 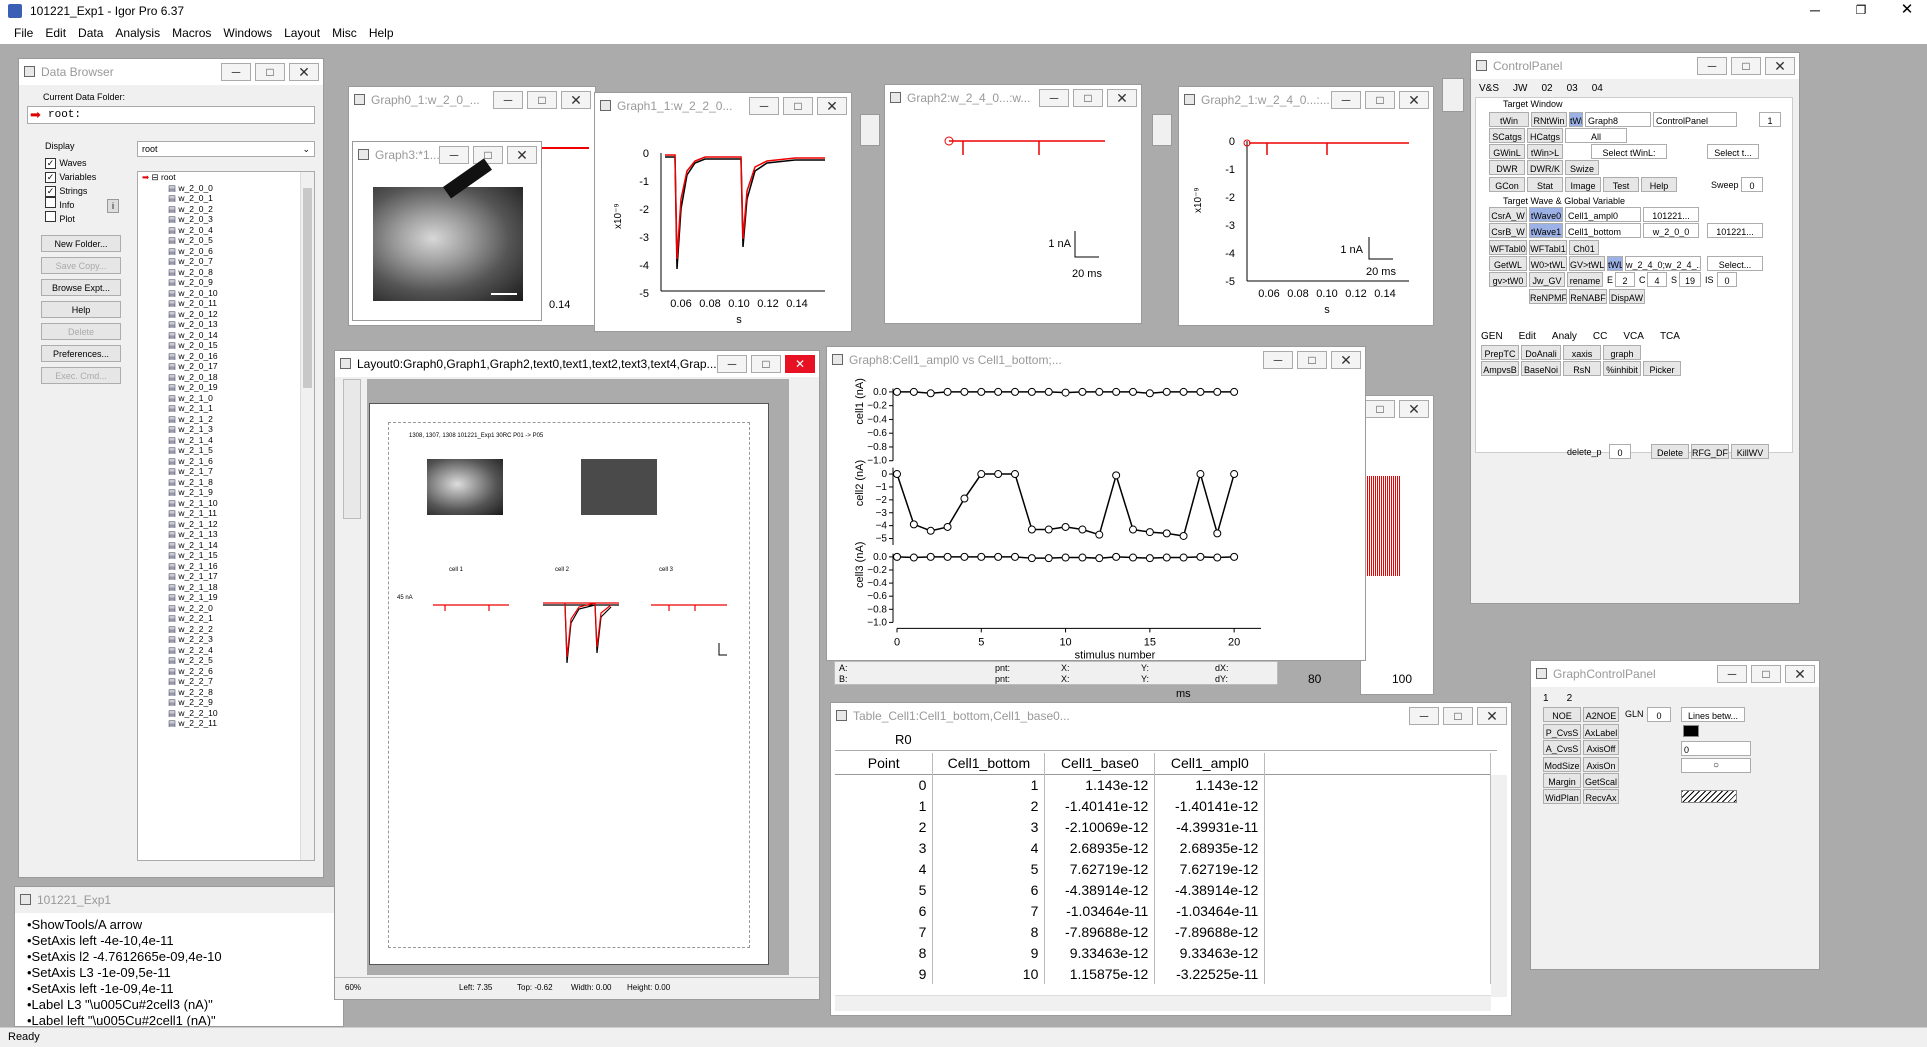 I want to click on tab-03: 03, so click(x=1572, y=88).